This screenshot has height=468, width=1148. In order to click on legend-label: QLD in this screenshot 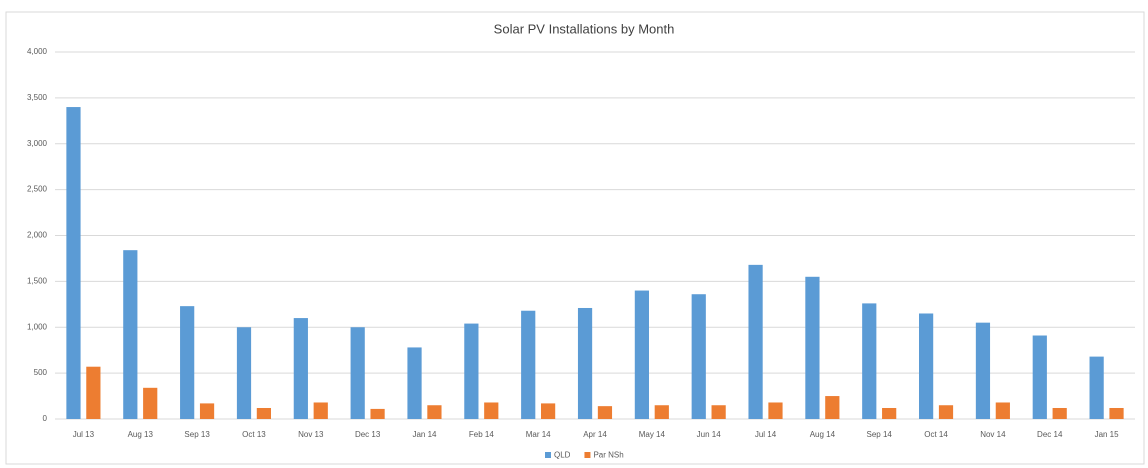, I will do `click(562, 455)`.